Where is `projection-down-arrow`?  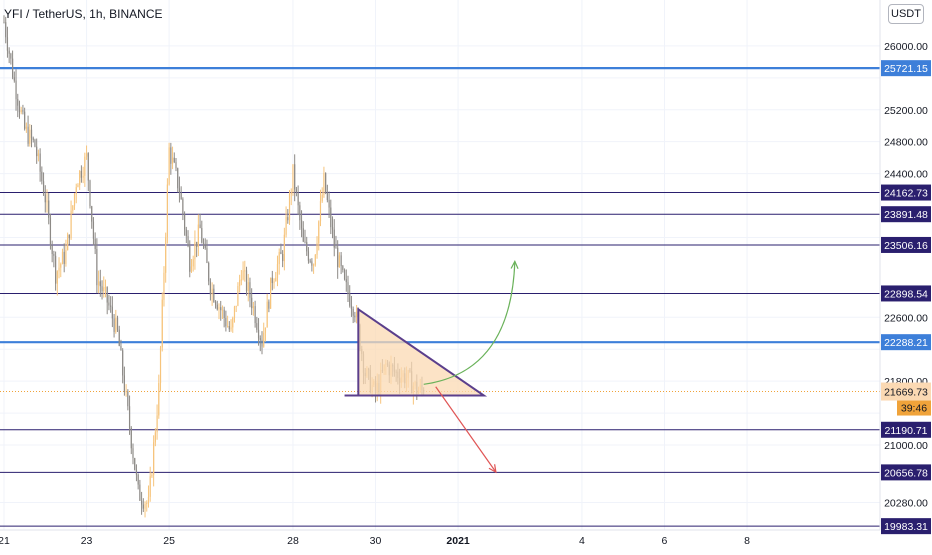
projection-down-arrow is located at coordinates (466, 429).